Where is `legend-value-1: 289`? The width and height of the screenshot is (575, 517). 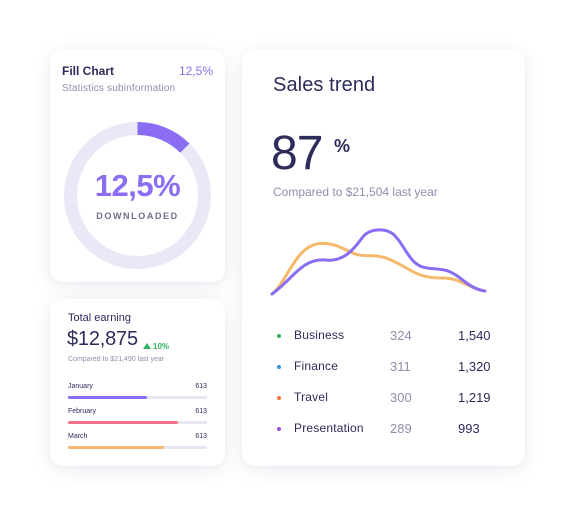 legend-value-1: 289 is located at coordinates (401, 428).